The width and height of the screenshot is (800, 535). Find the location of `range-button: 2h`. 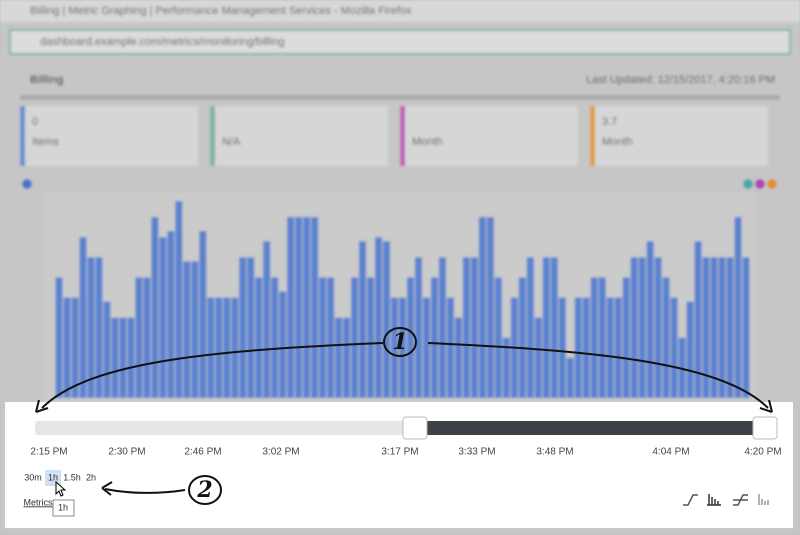

range-button: 2h is located at coordinates (91, 477).